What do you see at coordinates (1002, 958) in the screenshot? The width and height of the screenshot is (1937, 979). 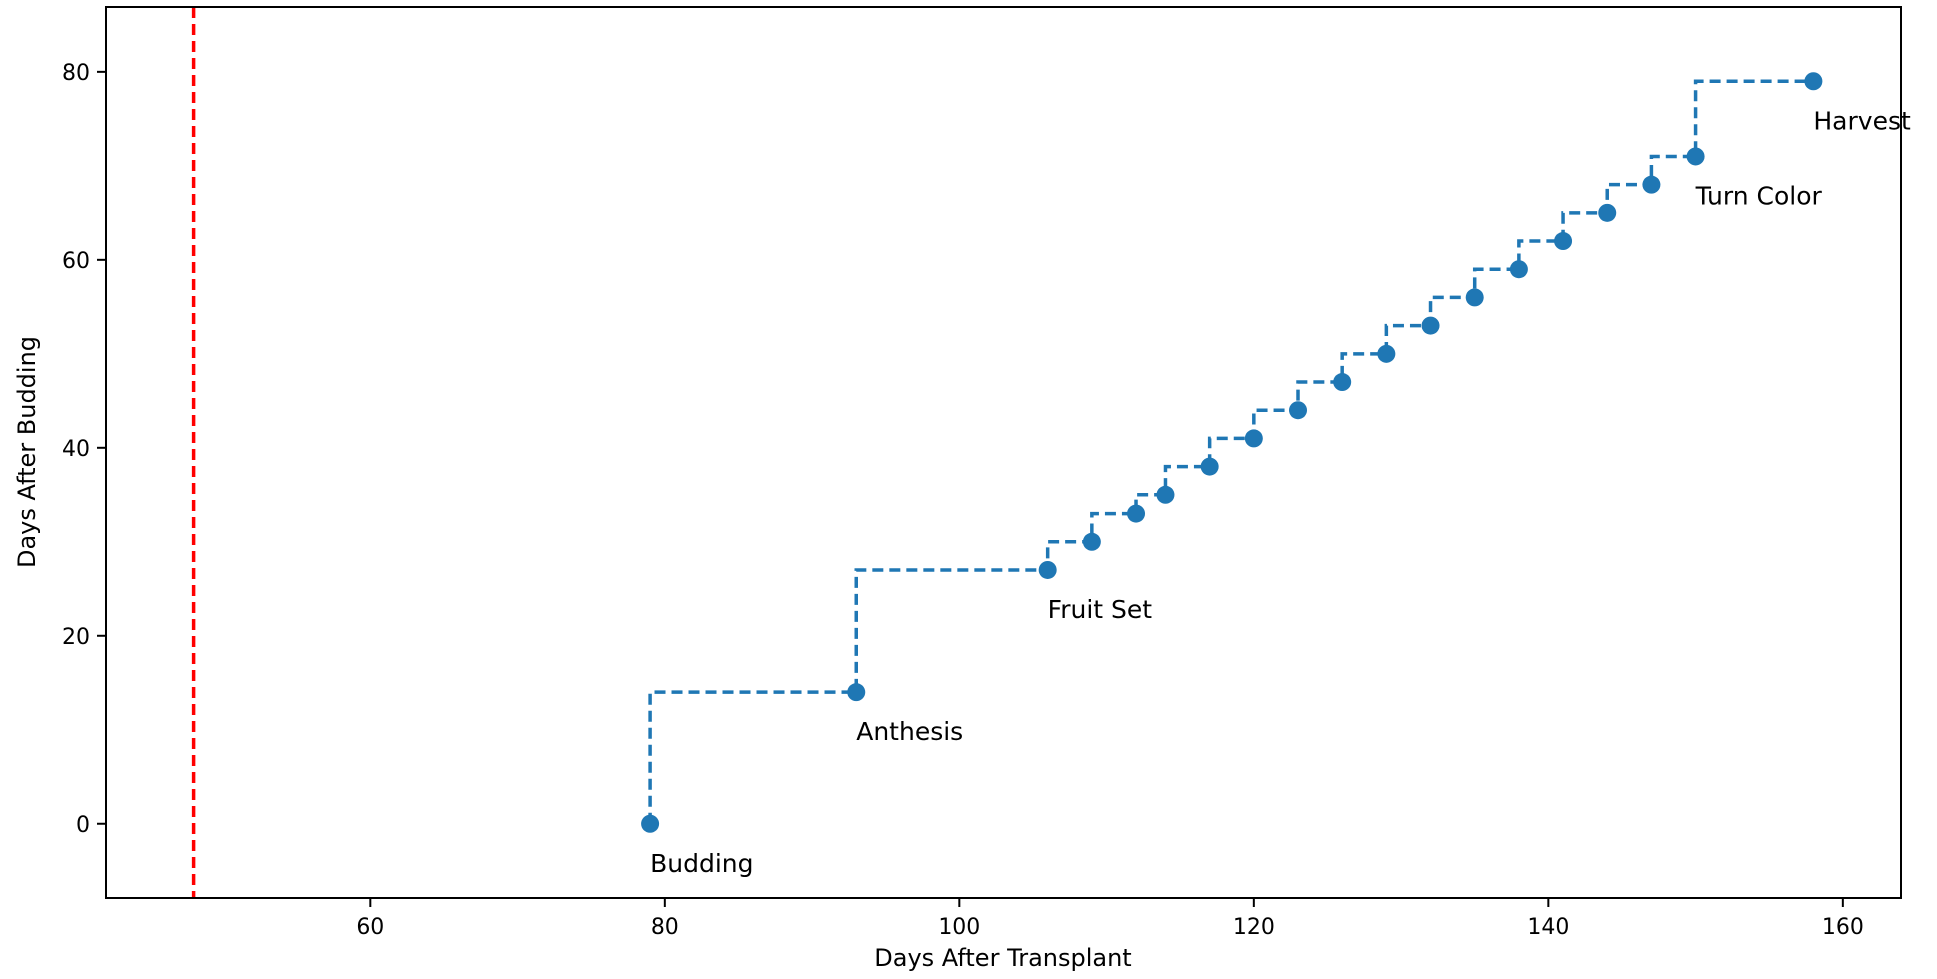 I see `x-axis-label: Days After Transplant` at bounding box center [1002, 958].